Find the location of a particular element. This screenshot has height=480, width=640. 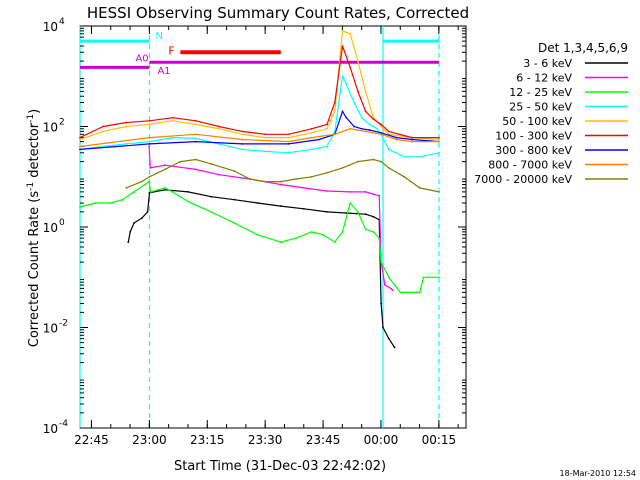

legend-label: 6 - 12 keV is located at coordinates (544, 78).